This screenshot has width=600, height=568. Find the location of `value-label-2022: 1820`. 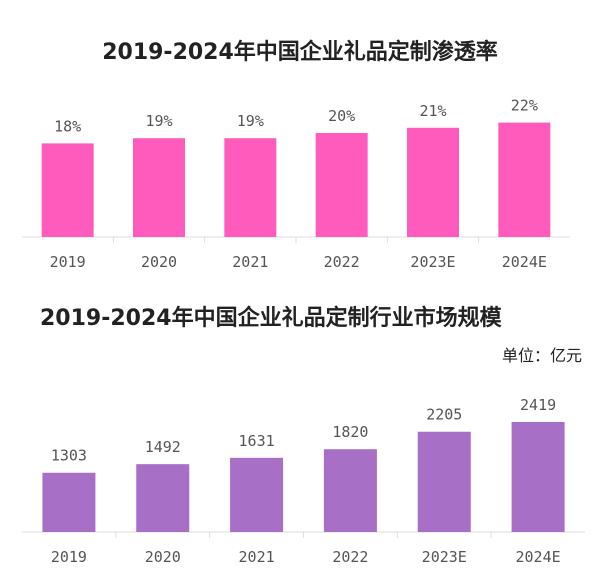

value-label-2022: 1820 is located at coordinates (350, 432).